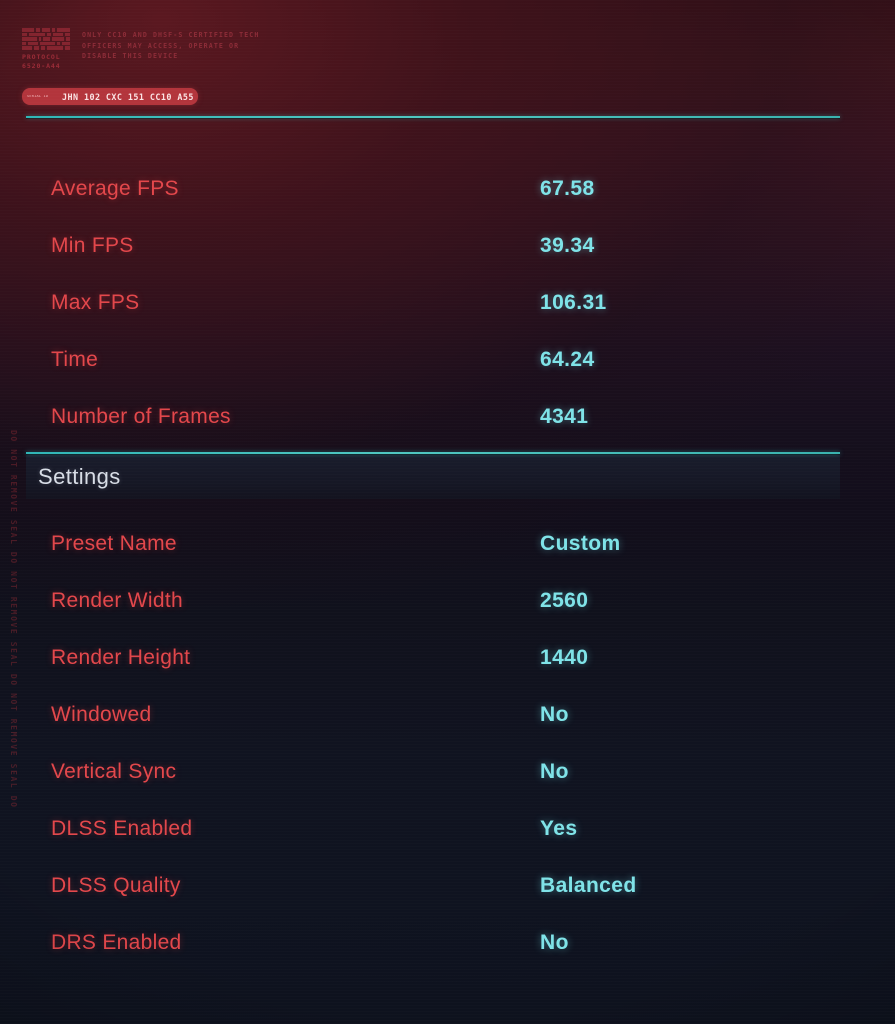 The height and width of the screenshot is (1024, 895). Describe the element at coordinates (92, 245) in the screenshot. I see `stat-label: Min FPS` at that location.